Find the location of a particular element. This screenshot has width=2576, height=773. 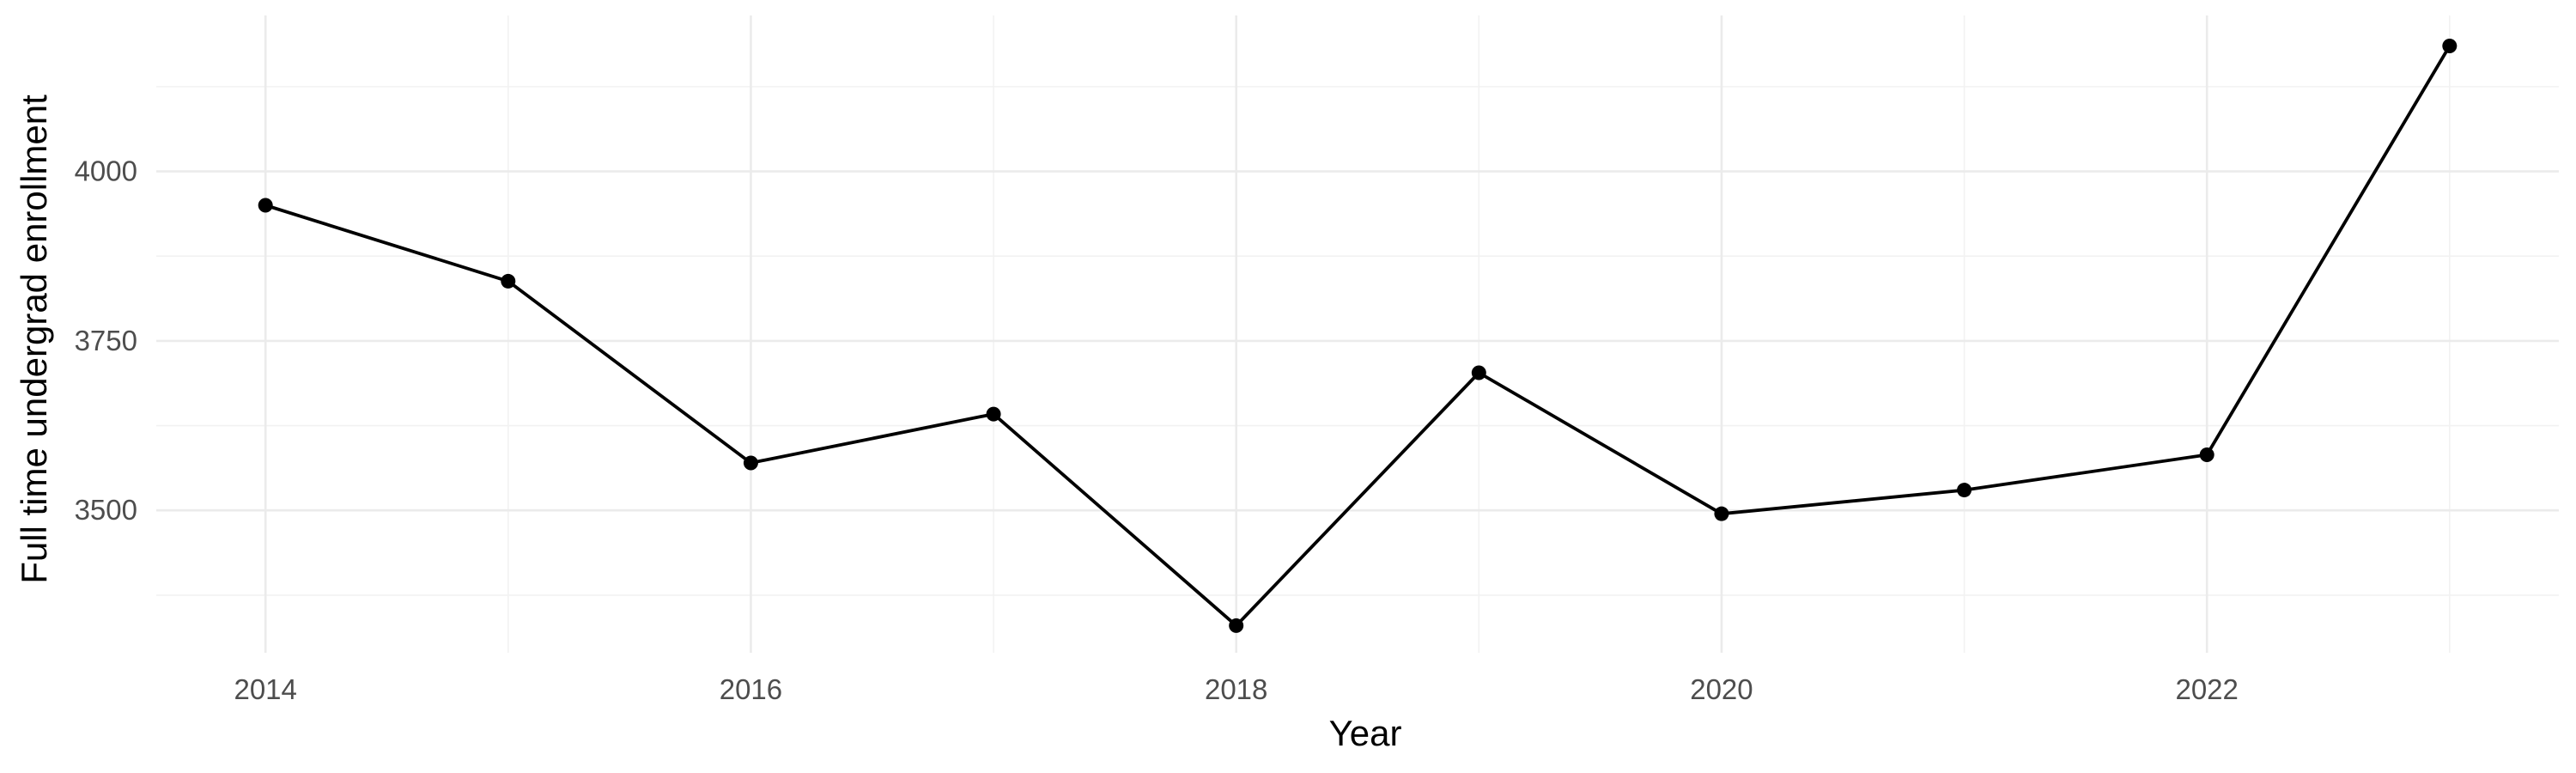

x-tick-label: 2018 is located at coordinates (1236, 689).